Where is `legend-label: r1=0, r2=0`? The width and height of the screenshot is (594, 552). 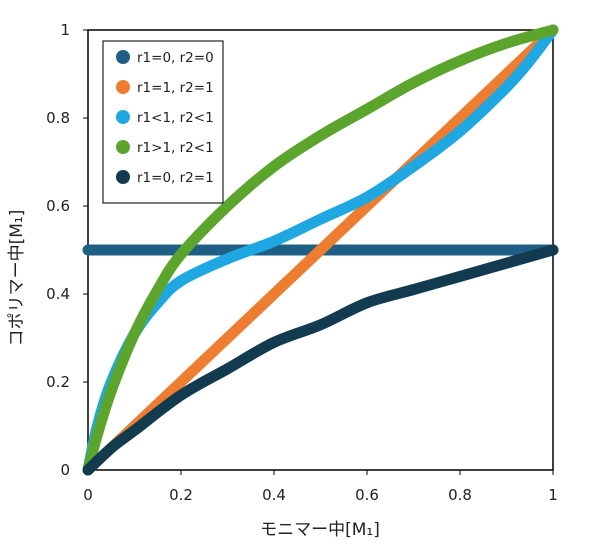 legend-label: r1=0, r2=0 is located at coordinates (175, 58).